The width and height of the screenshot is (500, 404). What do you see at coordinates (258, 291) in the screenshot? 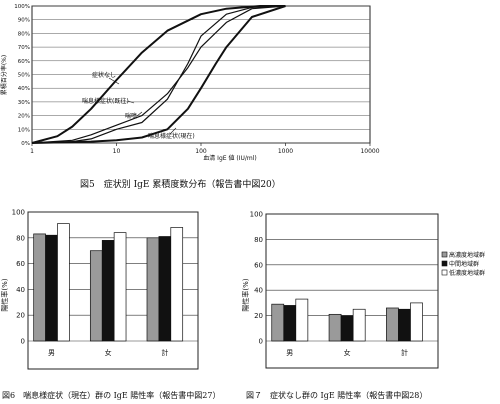
I see `f7-y-tick: 40` at bounding box center [258, 291].